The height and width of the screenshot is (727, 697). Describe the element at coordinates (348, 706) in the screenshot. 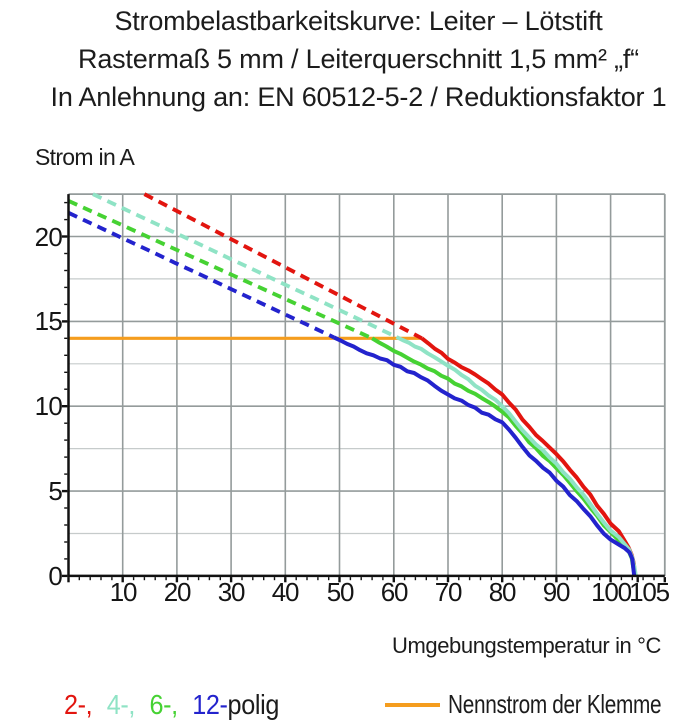

I see `legend: 2-, 4-, 6-, 12-polig Nennstrom der Klemme` at that location.